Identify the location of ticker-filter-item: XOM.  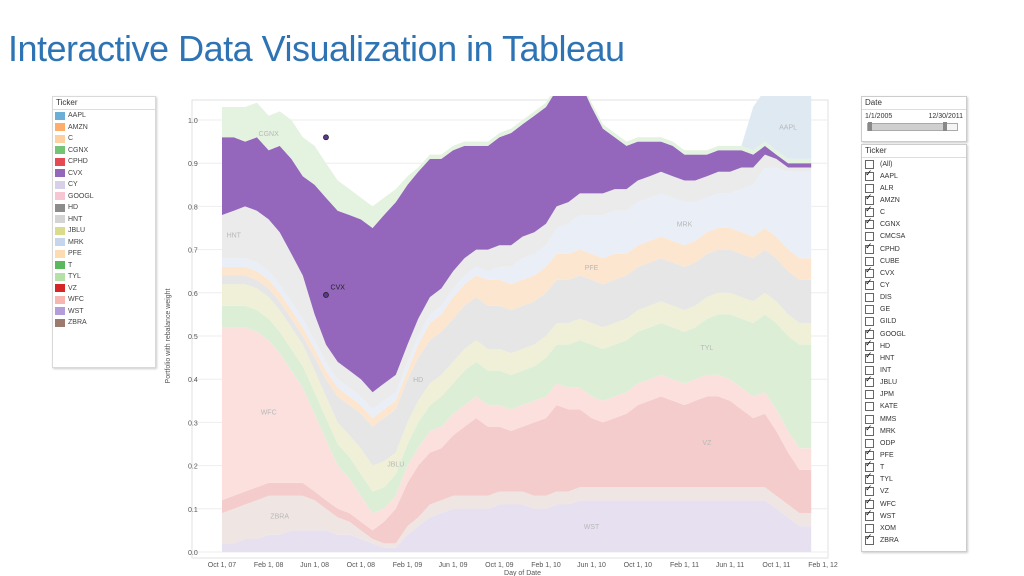
(914, 528).